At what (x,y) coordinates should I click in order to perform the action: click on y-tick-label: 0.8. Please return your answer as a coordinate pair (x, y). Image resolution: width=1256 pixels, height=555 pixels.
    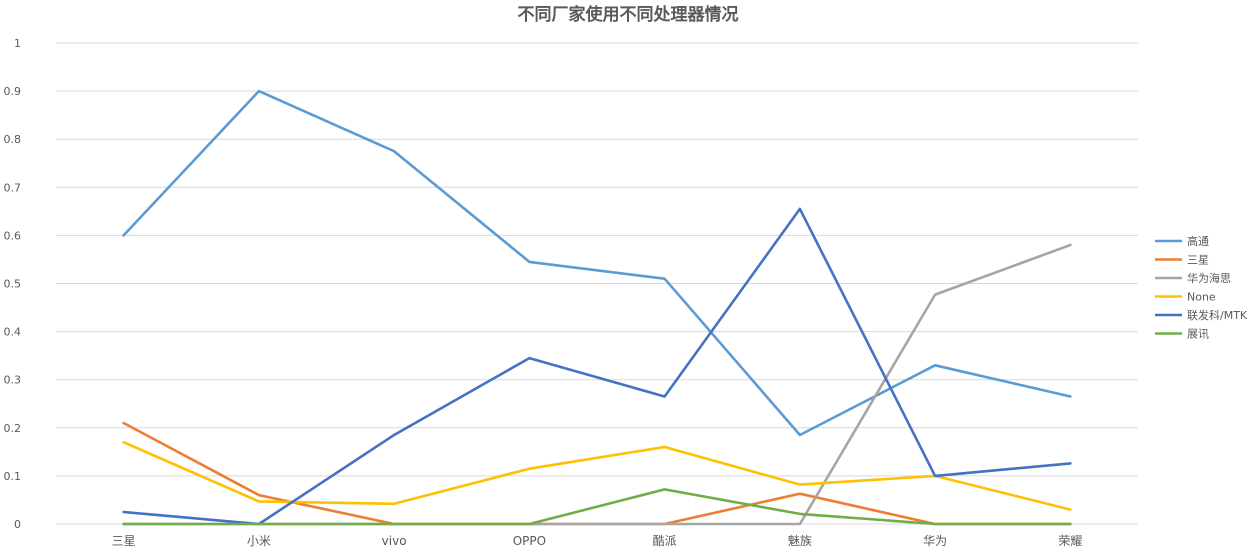
    Looking at the image, I should click on (13, 139).